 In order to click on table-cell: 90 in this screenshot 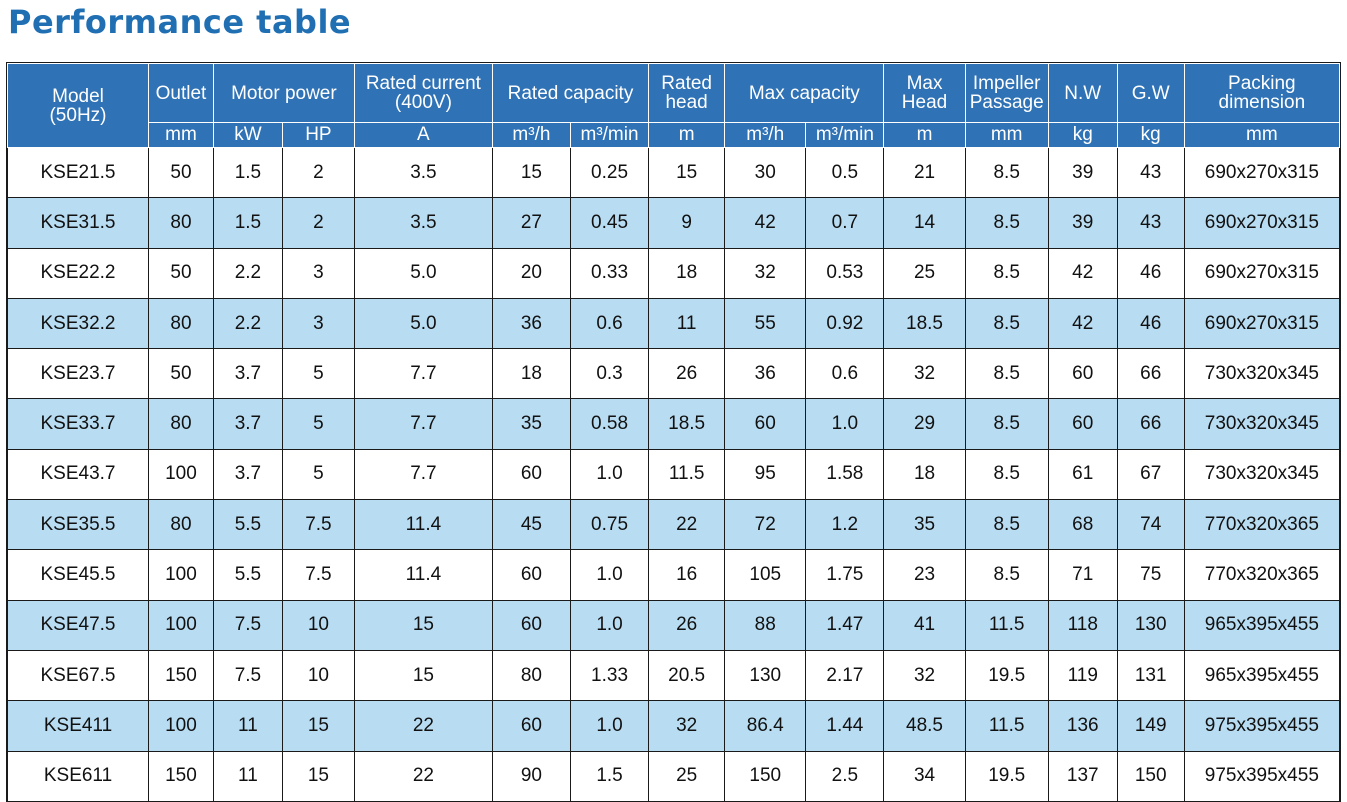, I will do `click(531, 776)`.